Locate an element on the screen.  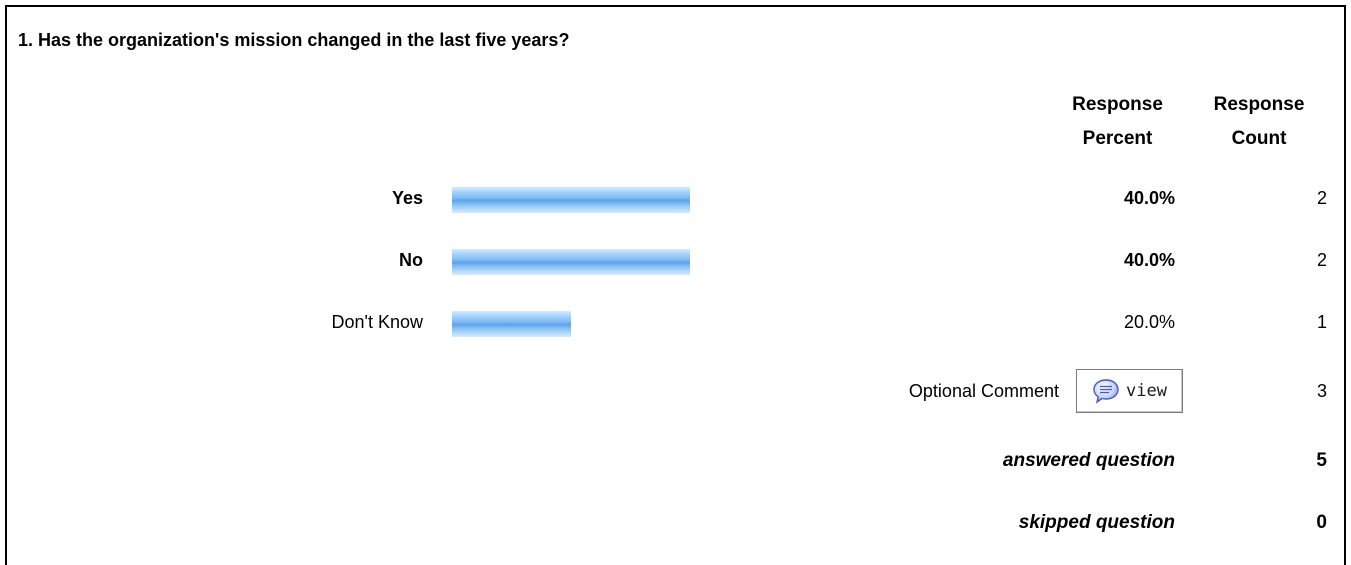
response-percent-no: 40.0% is located at coordinates (1149, 260).